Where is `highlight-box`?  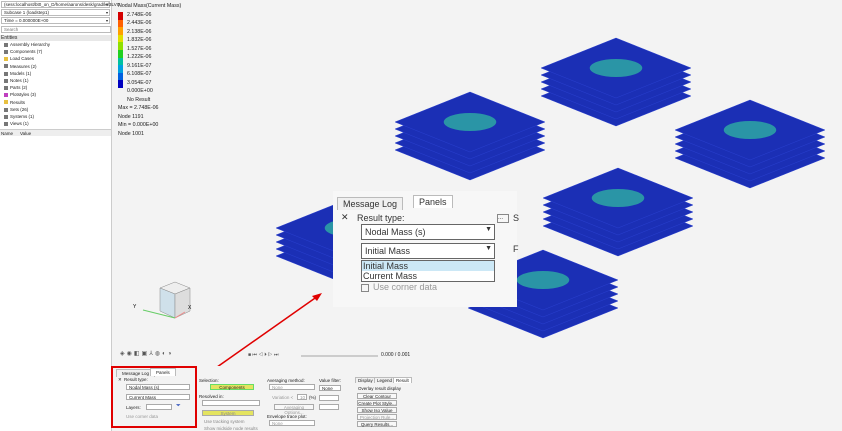
highlight-box is located at coordinates (154, 397).